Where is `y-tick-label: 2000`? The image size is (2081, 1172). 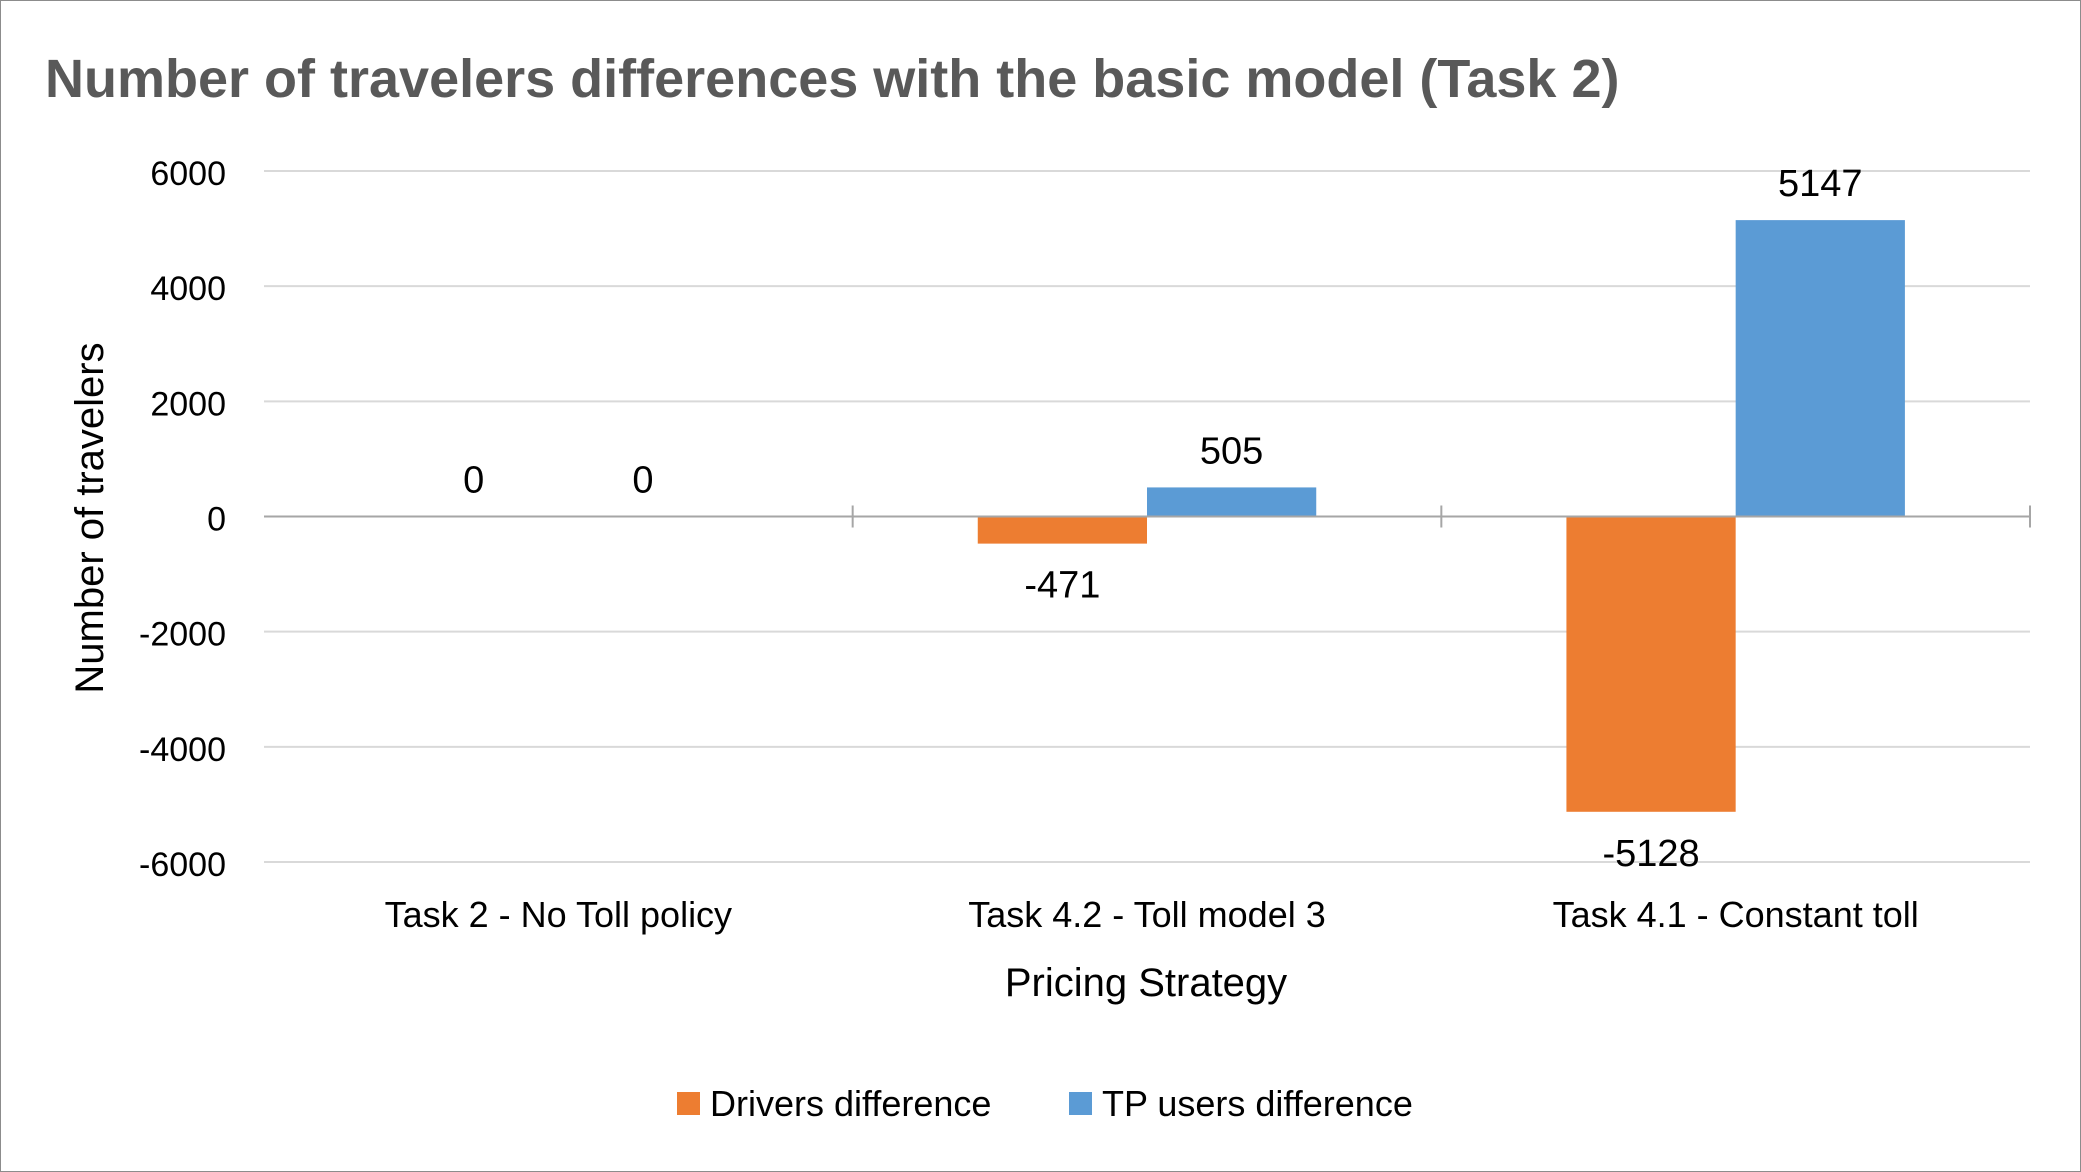
y-tick-label: 2000 is located at coordinates (188, 404).